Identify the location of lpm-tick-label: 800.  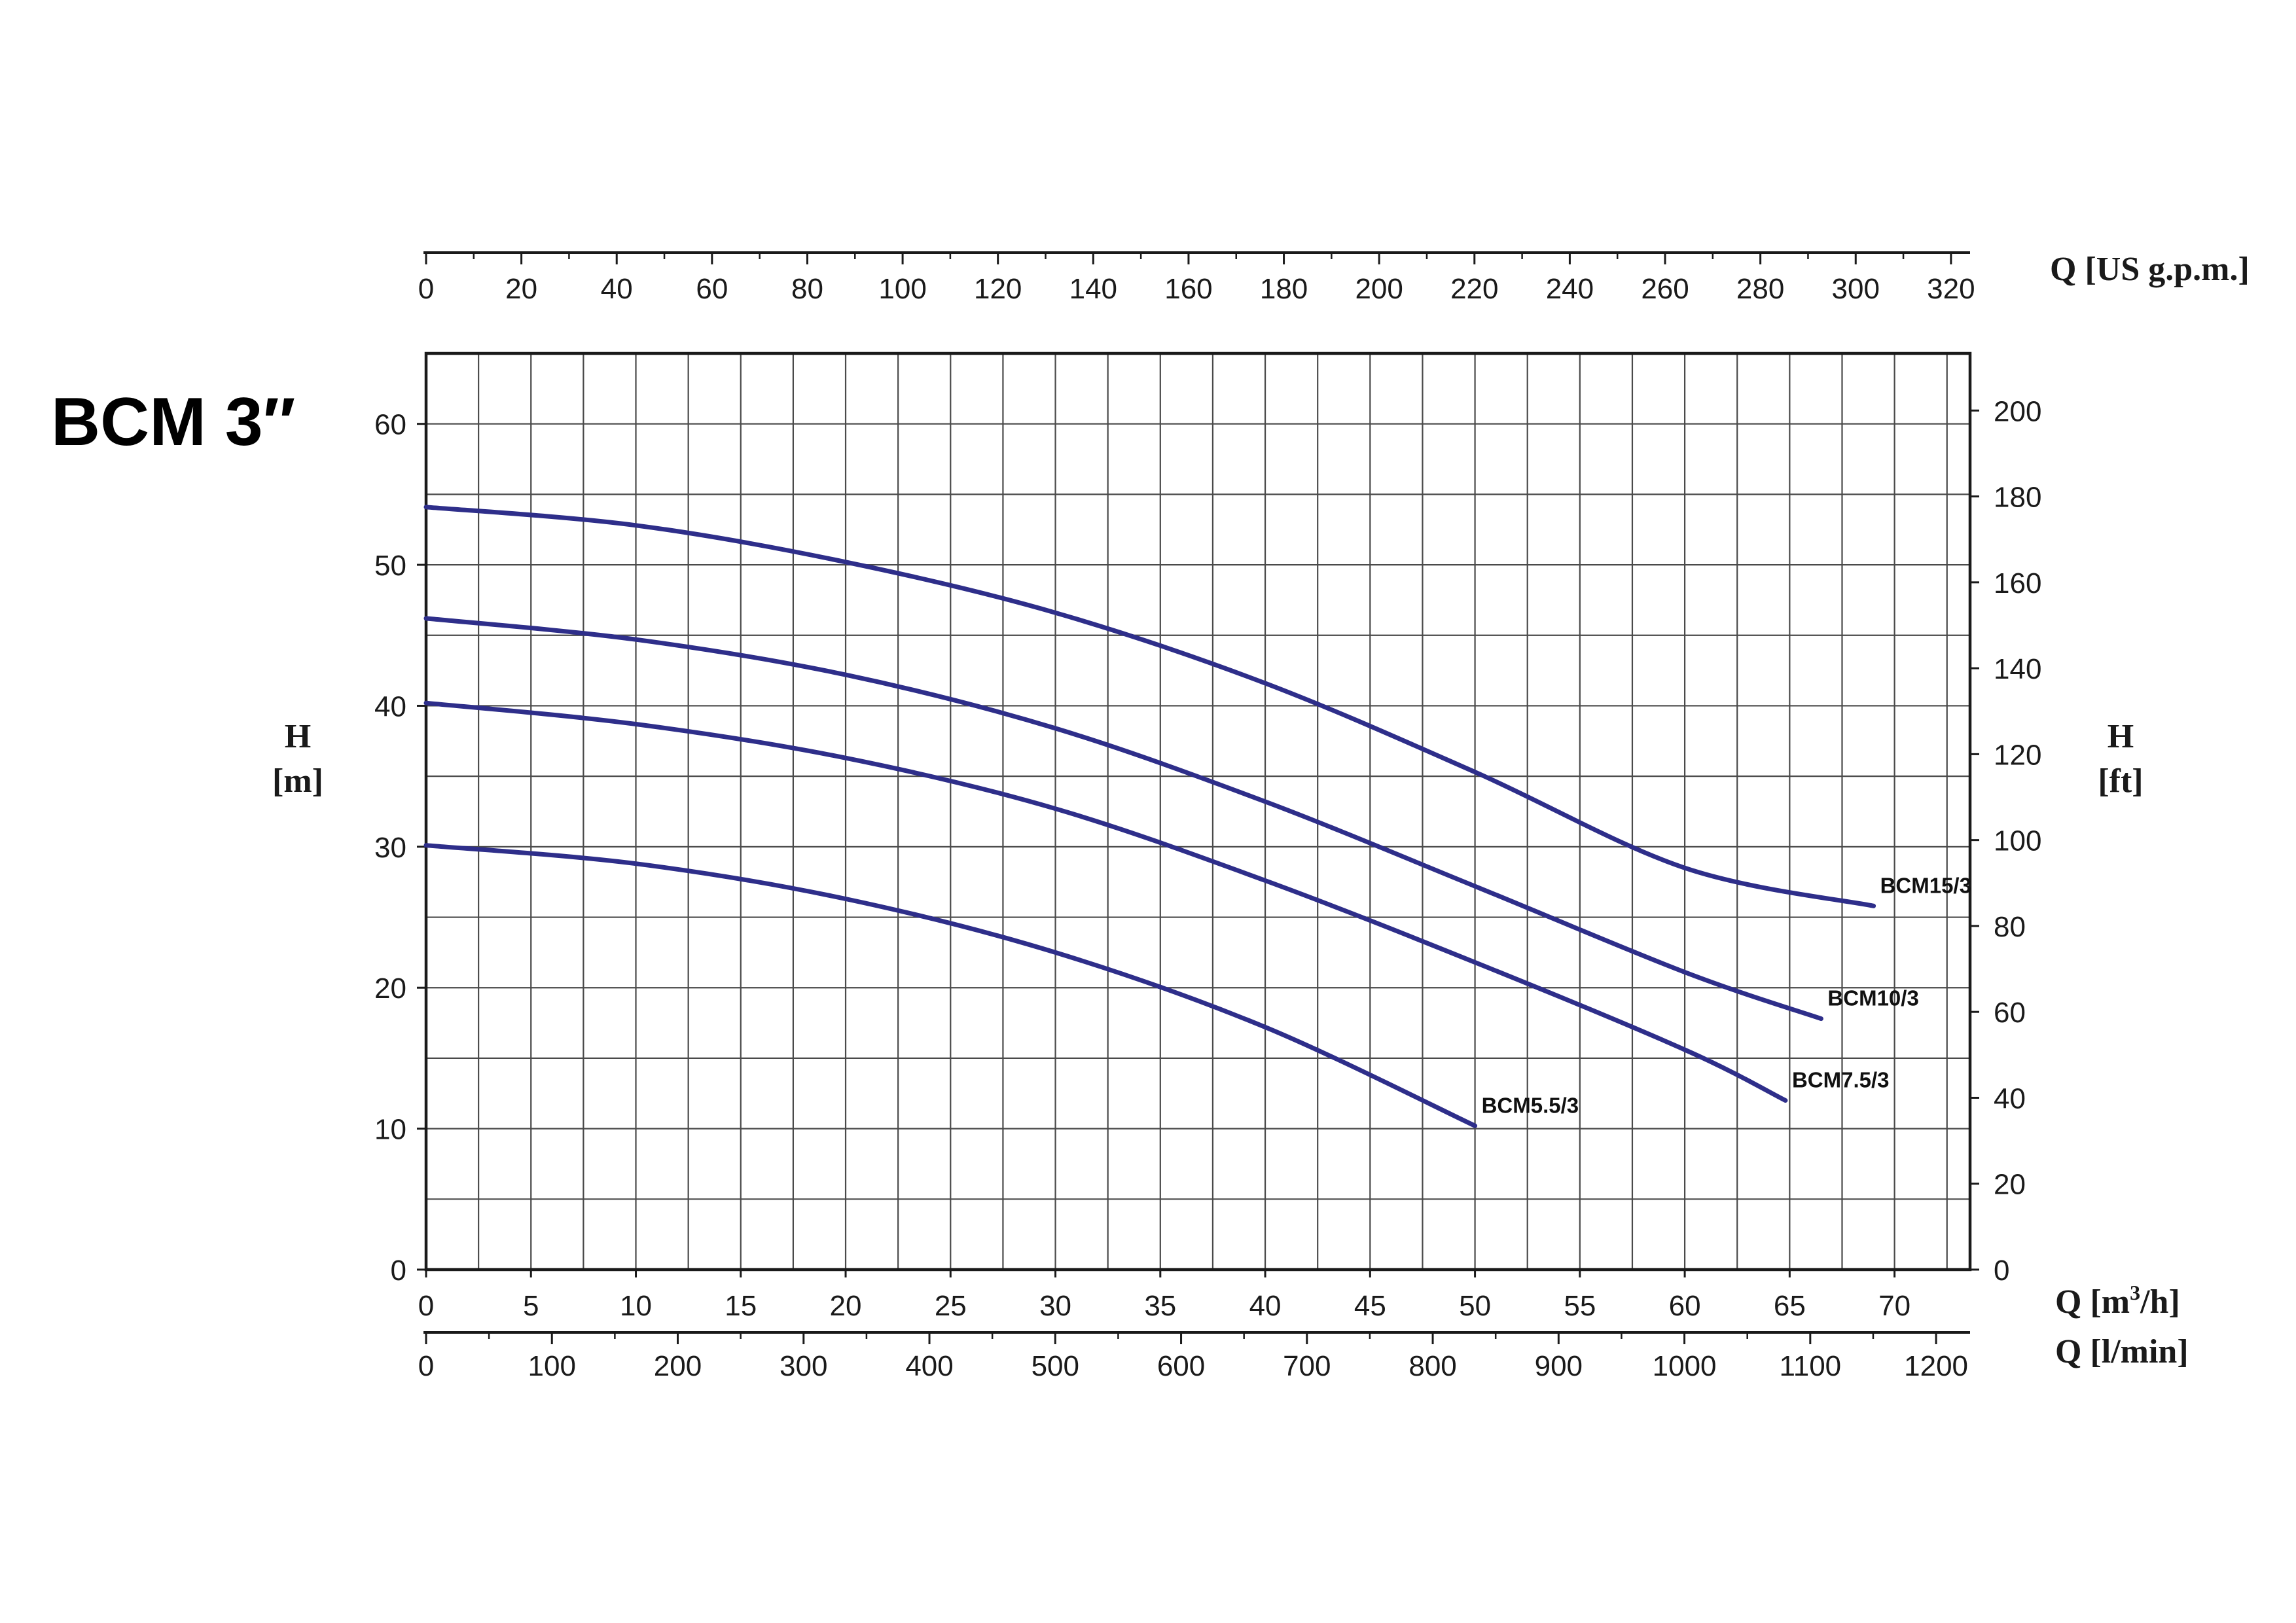
(1432, 1366).